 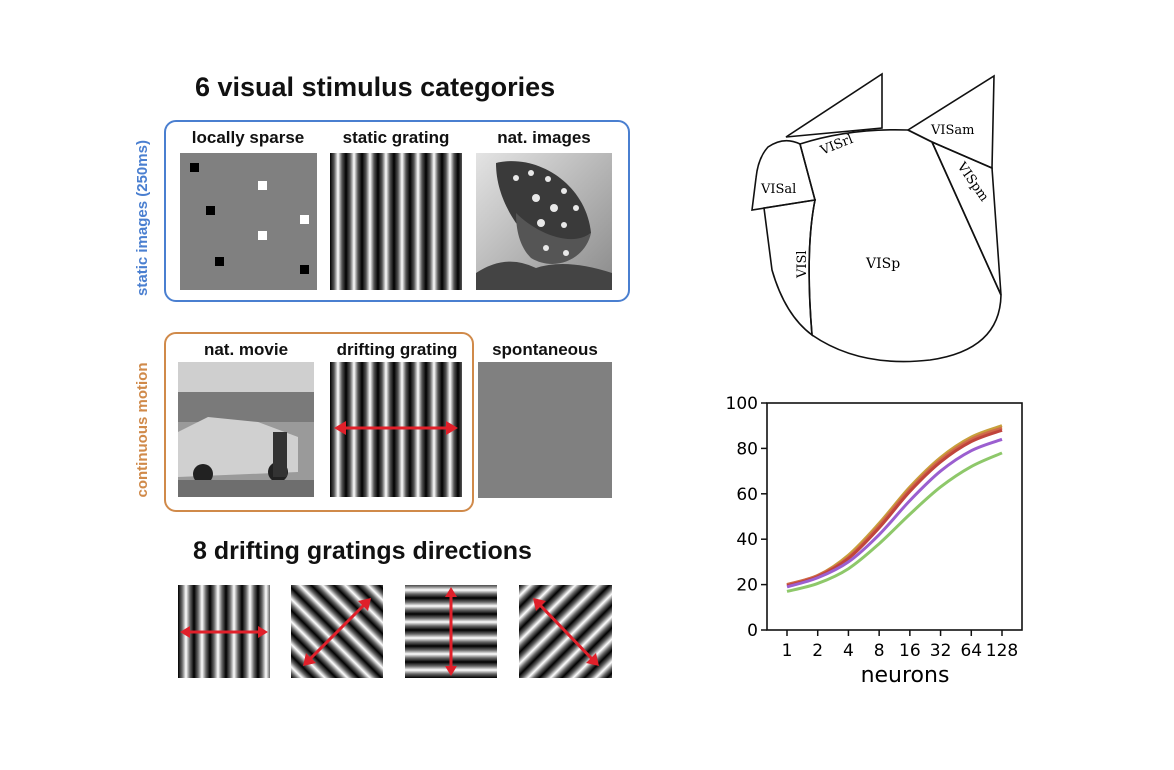 What do you see at coordinates (905, 675) in the screenshot?
I see `x-axis-label: neurons` at bounding box center [905, 675].